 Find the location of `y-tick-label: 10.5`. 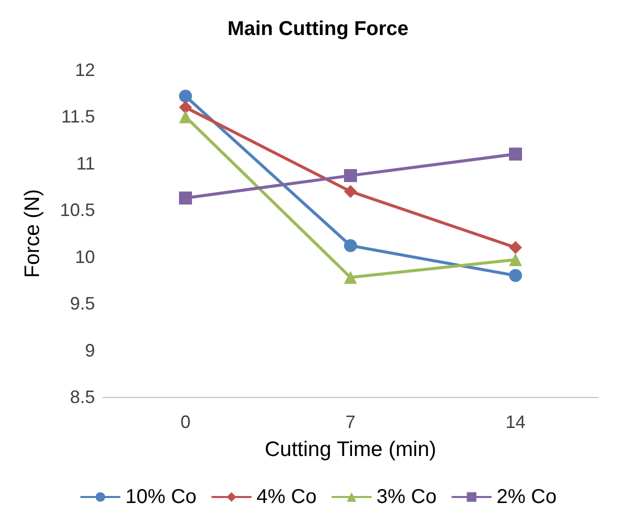

y-tick-label: 10.5 is located at coordinates (77, 210).